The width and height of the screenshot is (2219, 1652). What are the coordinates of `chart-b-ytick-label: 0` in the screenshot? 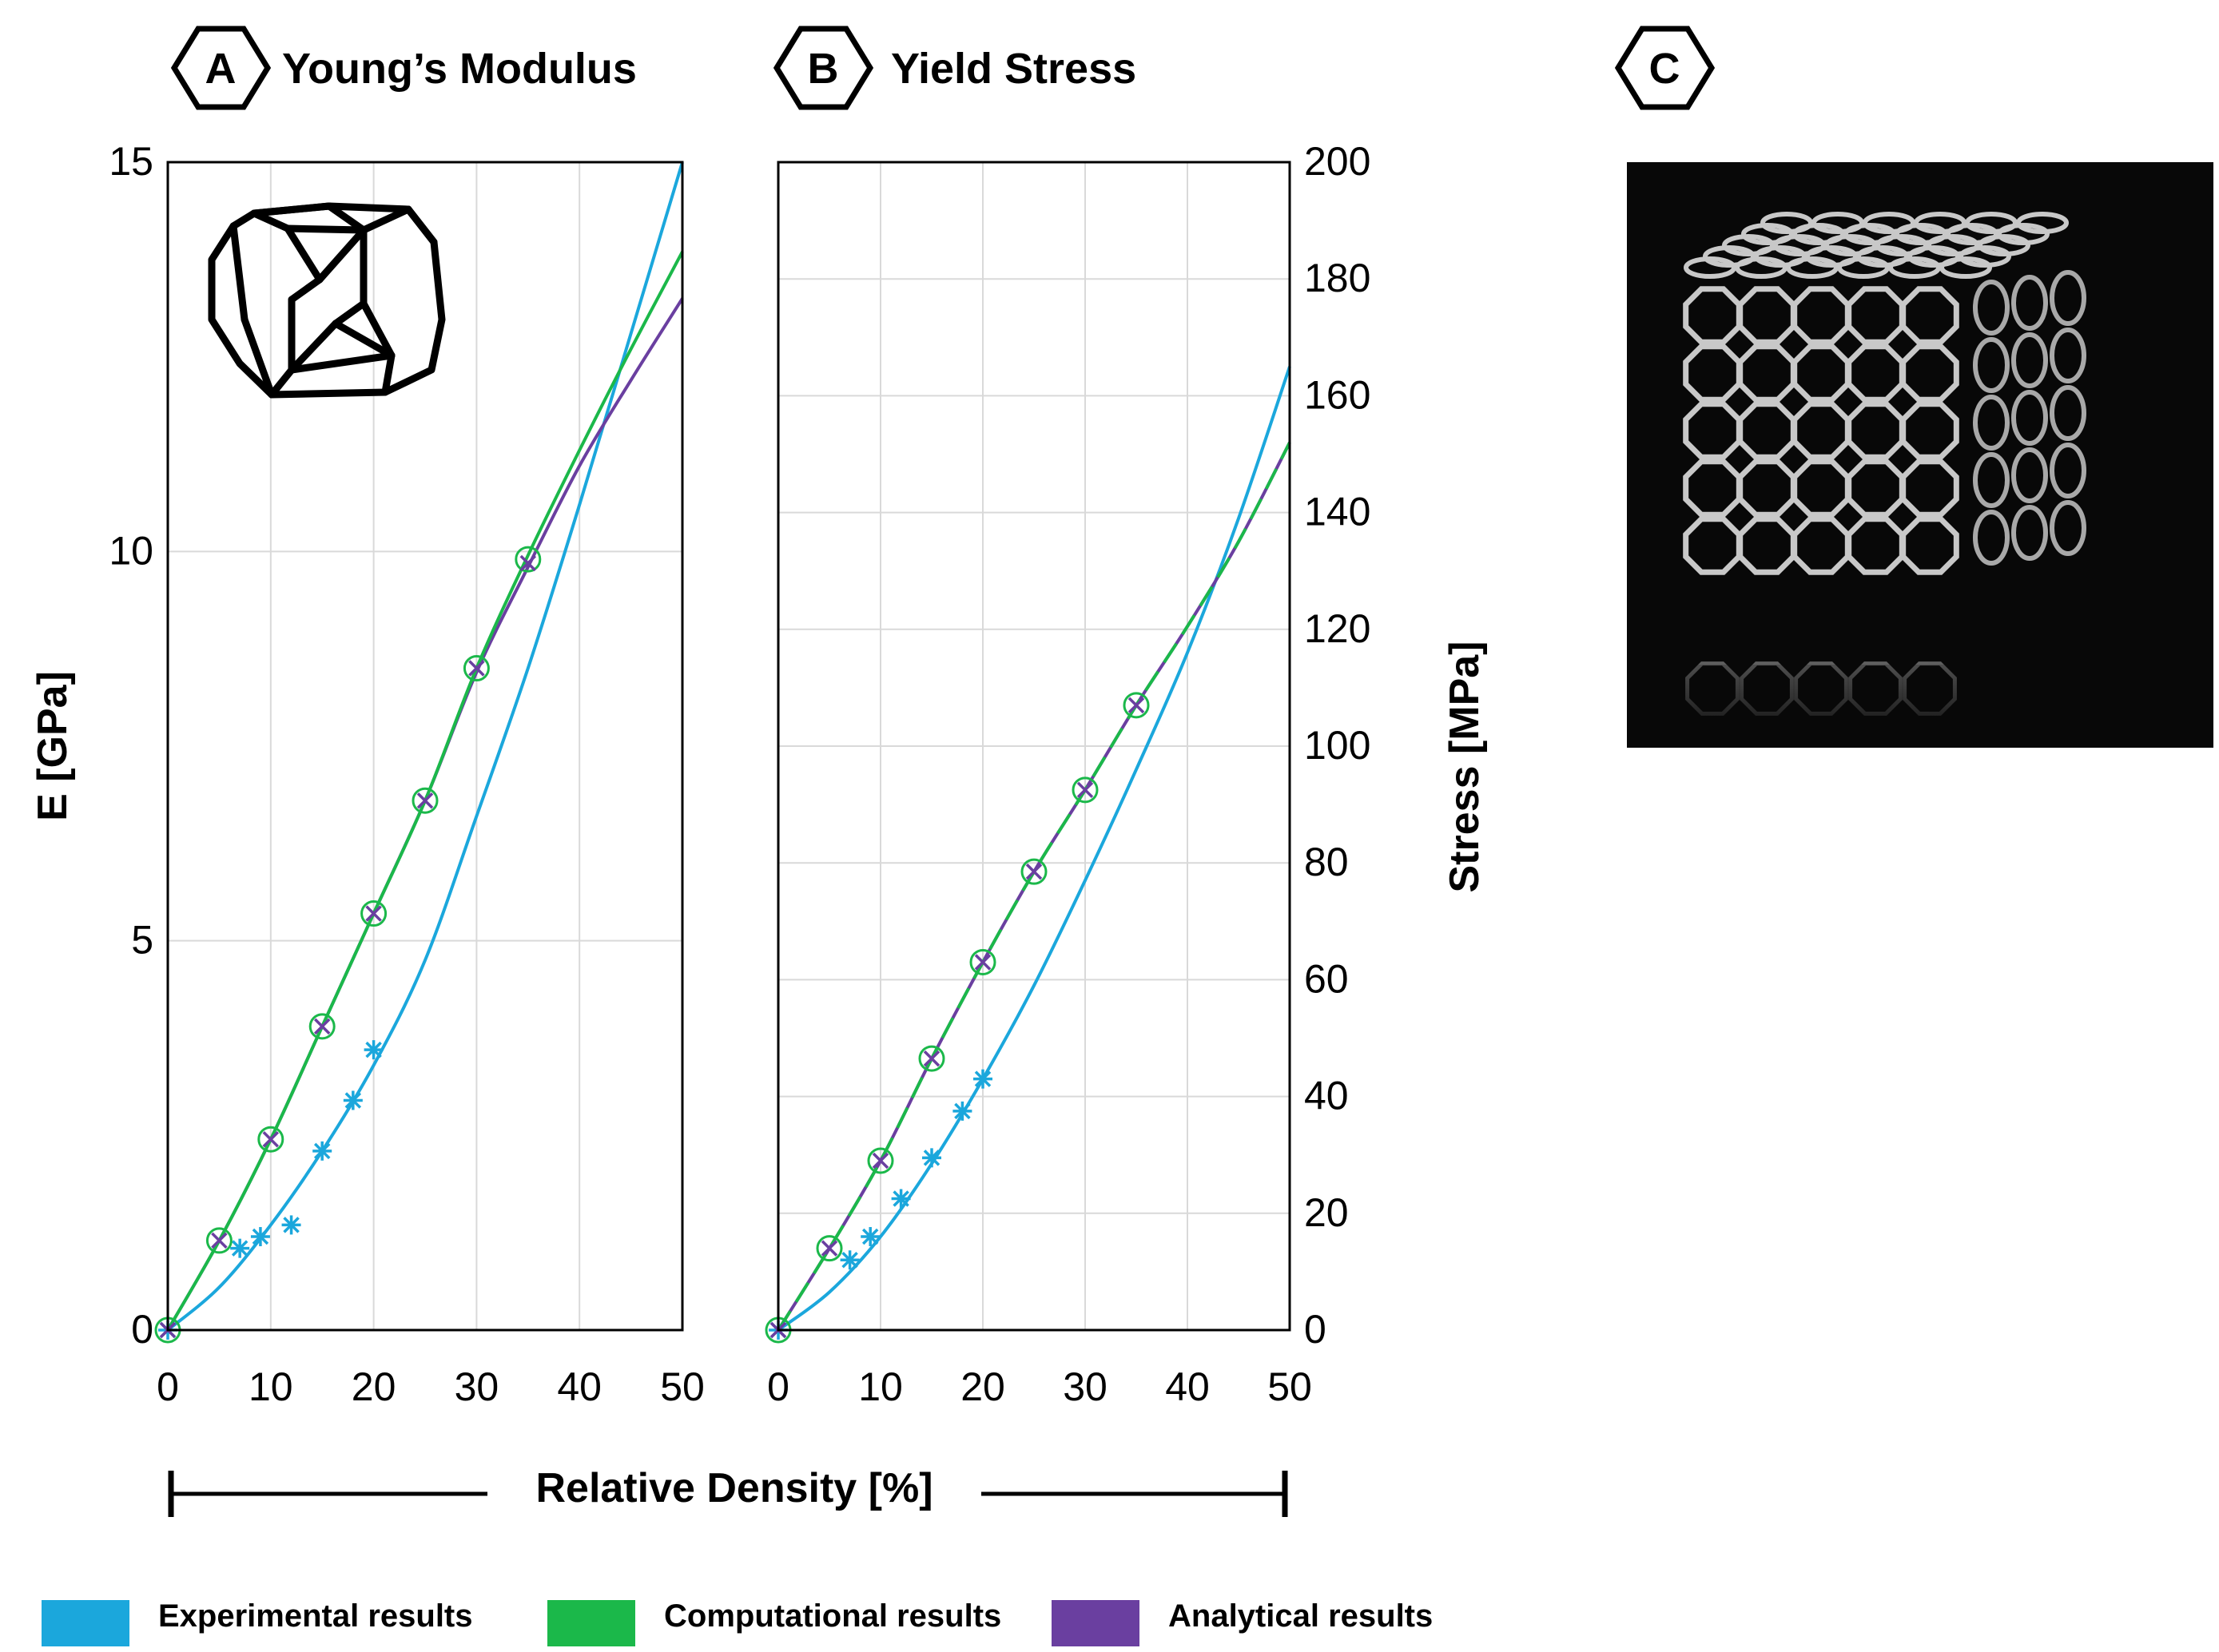 It's located at (1315, 1329).